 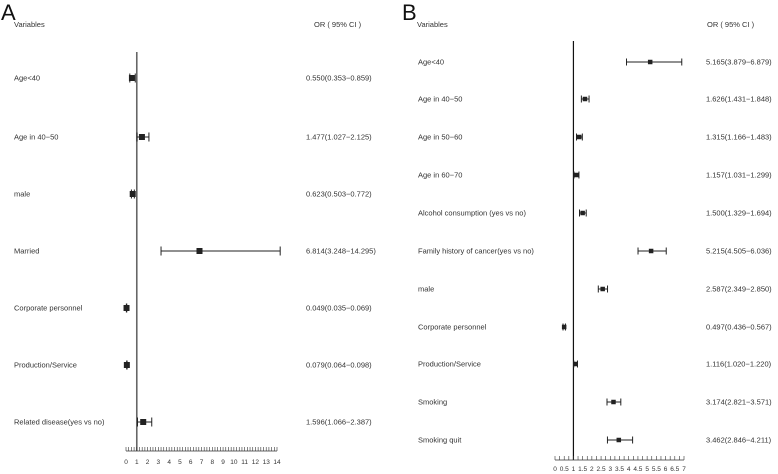 What do you see at coordinates (674, 469) in the screenshot?
I see `panel-b-x-tick-label: 6.5` at bounding box center [674, 469].